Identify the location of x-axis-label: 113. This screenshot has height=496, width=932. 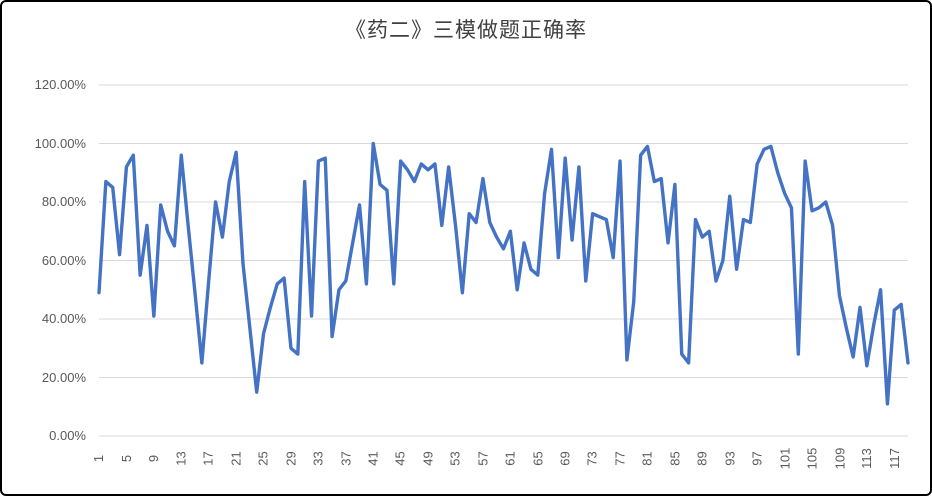
(867, 458).